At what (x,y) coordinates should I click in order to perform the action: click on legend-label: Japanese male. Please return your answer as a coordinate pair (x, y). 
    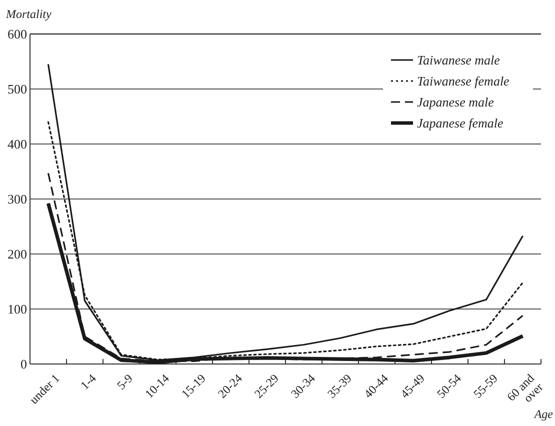
    Looking at the image, I should click on (455, 102).